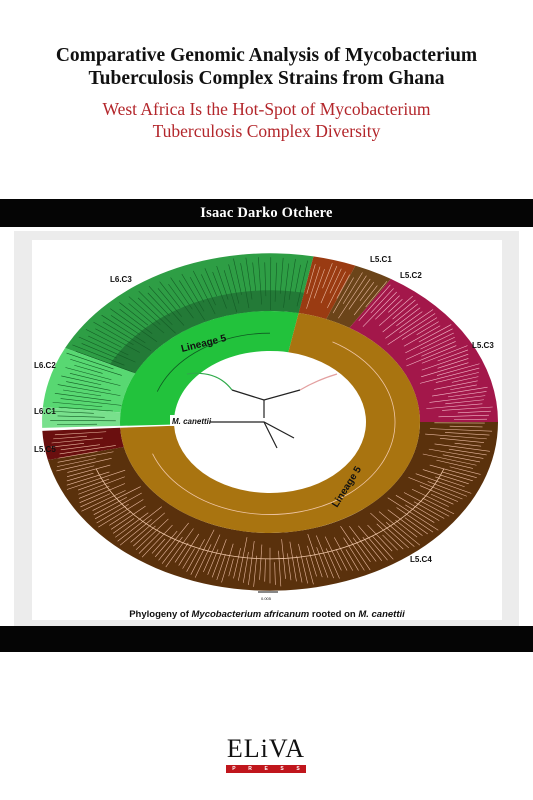 This screenshot has width=533, height=800. I want to click on publisher-logo: ELiVA P R E S S, so click(266, 756).